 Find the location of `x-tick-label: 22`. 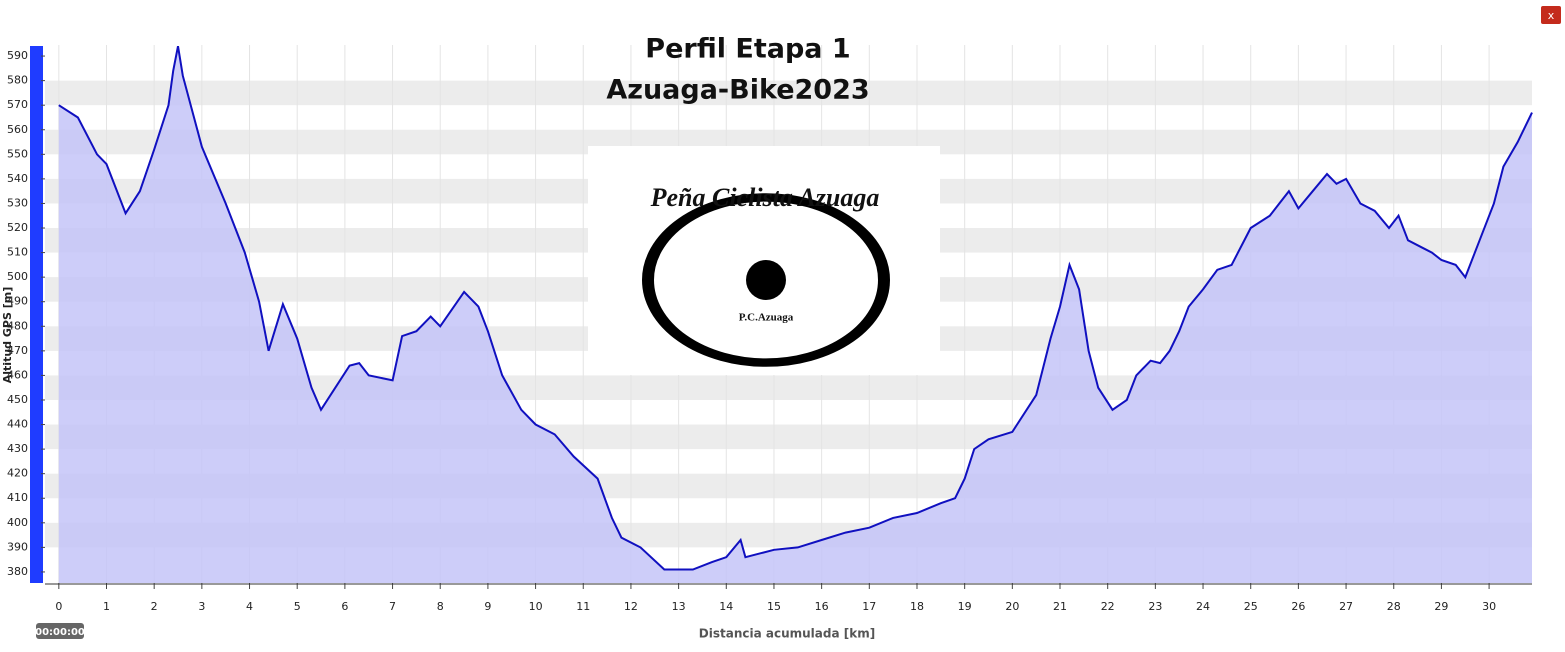

x-tick-label: 22 is located at coordinates (1108, 606).